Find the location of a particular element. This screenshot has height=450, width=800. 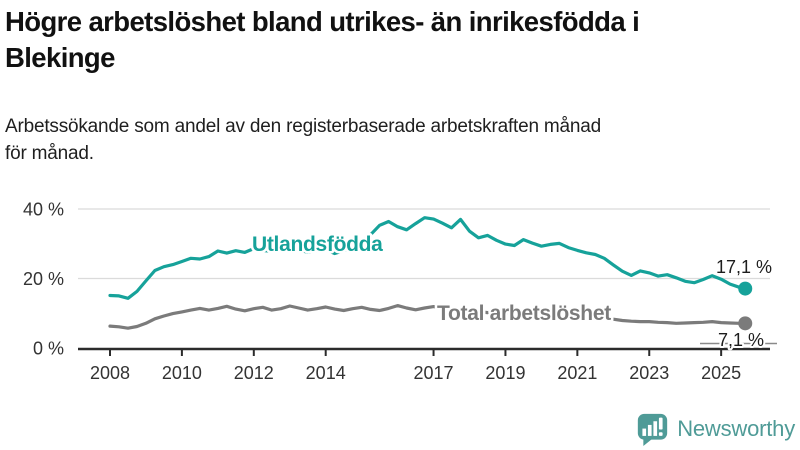

x-axis: 2008 2010 2012 2014 2017 2019 2021 2023 2025 is located at coordinates (424, 365).